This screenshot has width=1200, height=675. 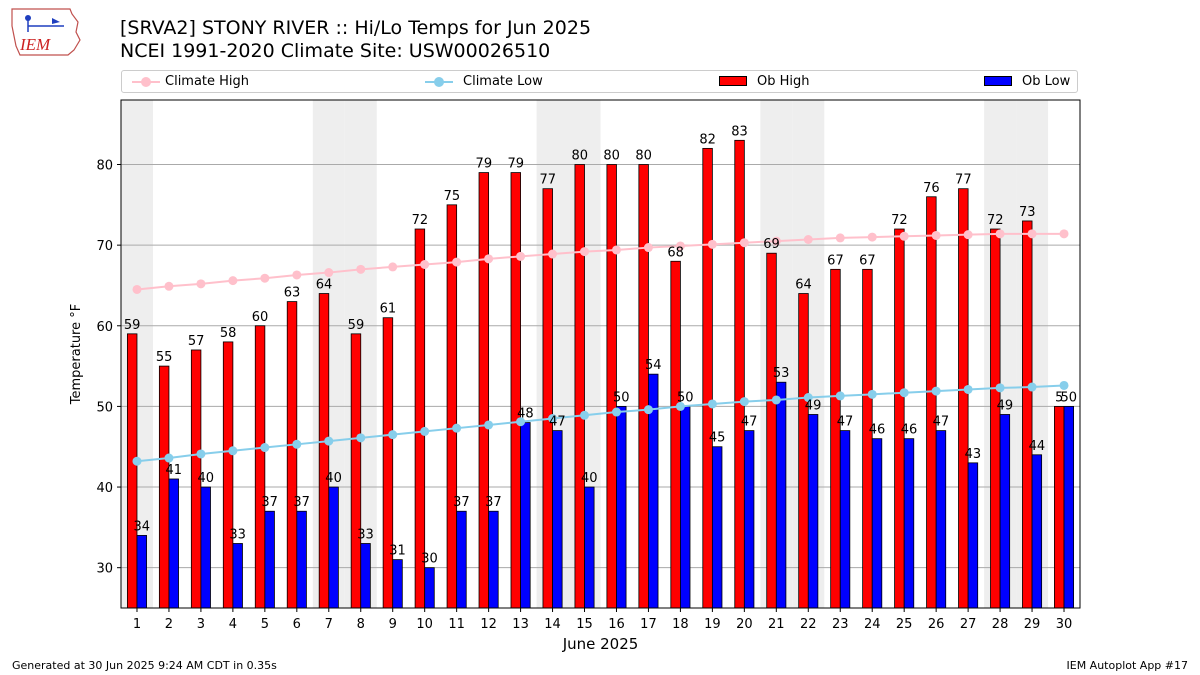 I want to click on y-tick-label-50: 50, so click(x=104, y=407).